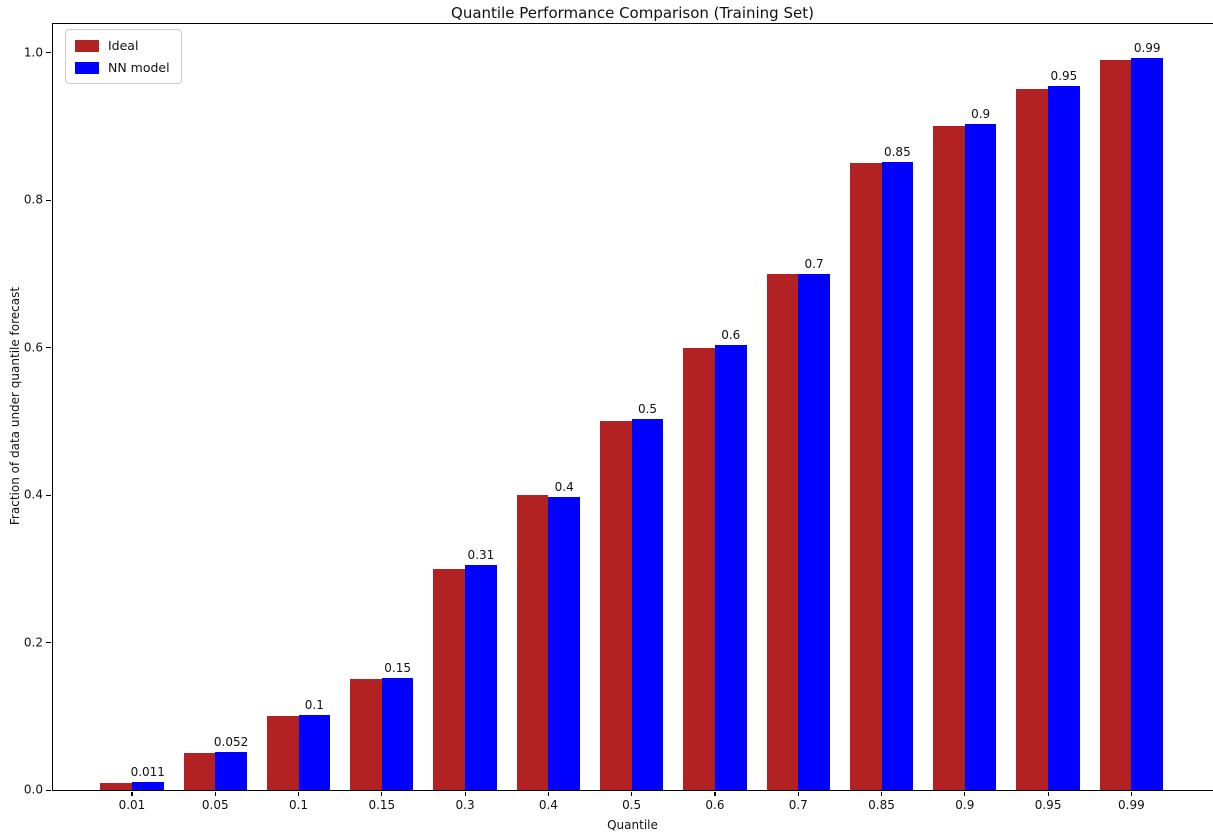  I want to click on bar-value-label: 0.011, so click(147, 771).